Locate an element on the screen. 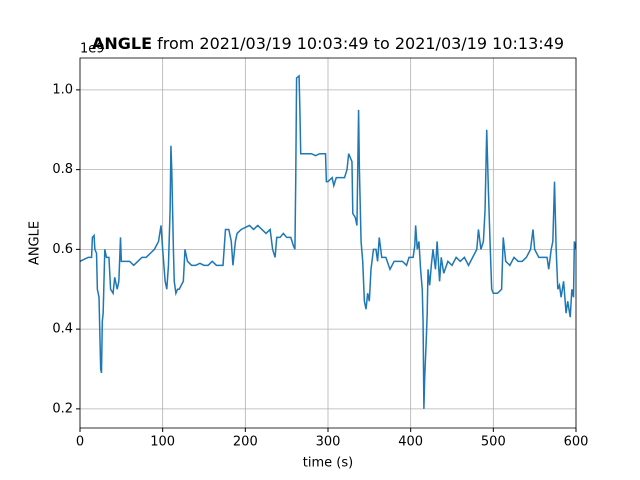 This screenshot has width=640, height=480. x-axis-label: time (s) is located at coordinates (328, 463).